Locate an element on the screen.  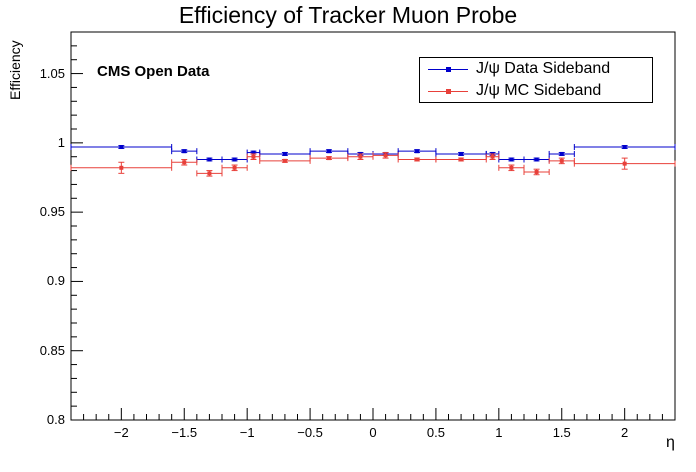
x-tick-label: 0.5 is located at coordinates (435, 432).